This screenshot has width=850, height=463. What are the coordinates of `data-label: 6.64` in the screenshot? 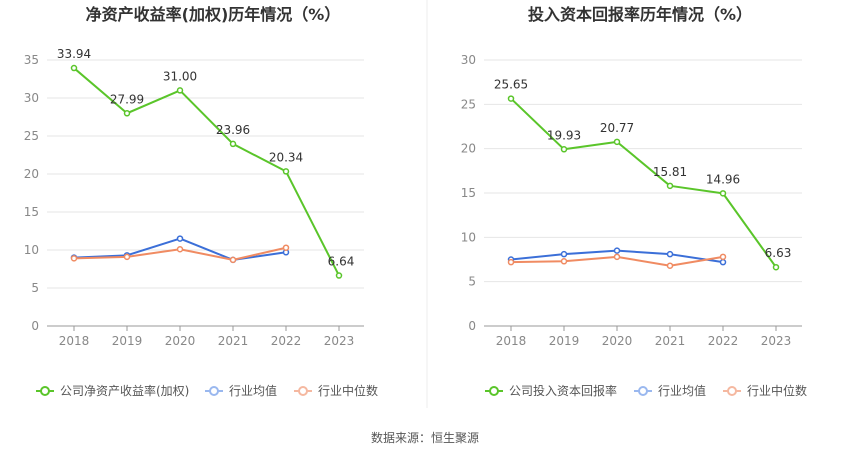 It's located at (341, 262).